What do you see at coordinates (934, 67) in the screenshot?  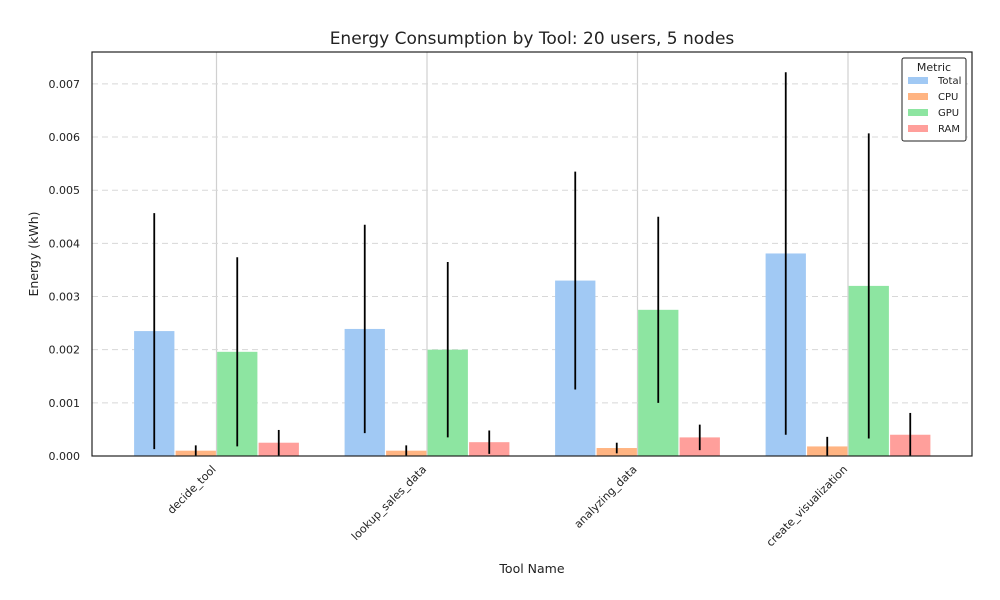 I see `legend-title: Metric` at bounding box center [934, 67].